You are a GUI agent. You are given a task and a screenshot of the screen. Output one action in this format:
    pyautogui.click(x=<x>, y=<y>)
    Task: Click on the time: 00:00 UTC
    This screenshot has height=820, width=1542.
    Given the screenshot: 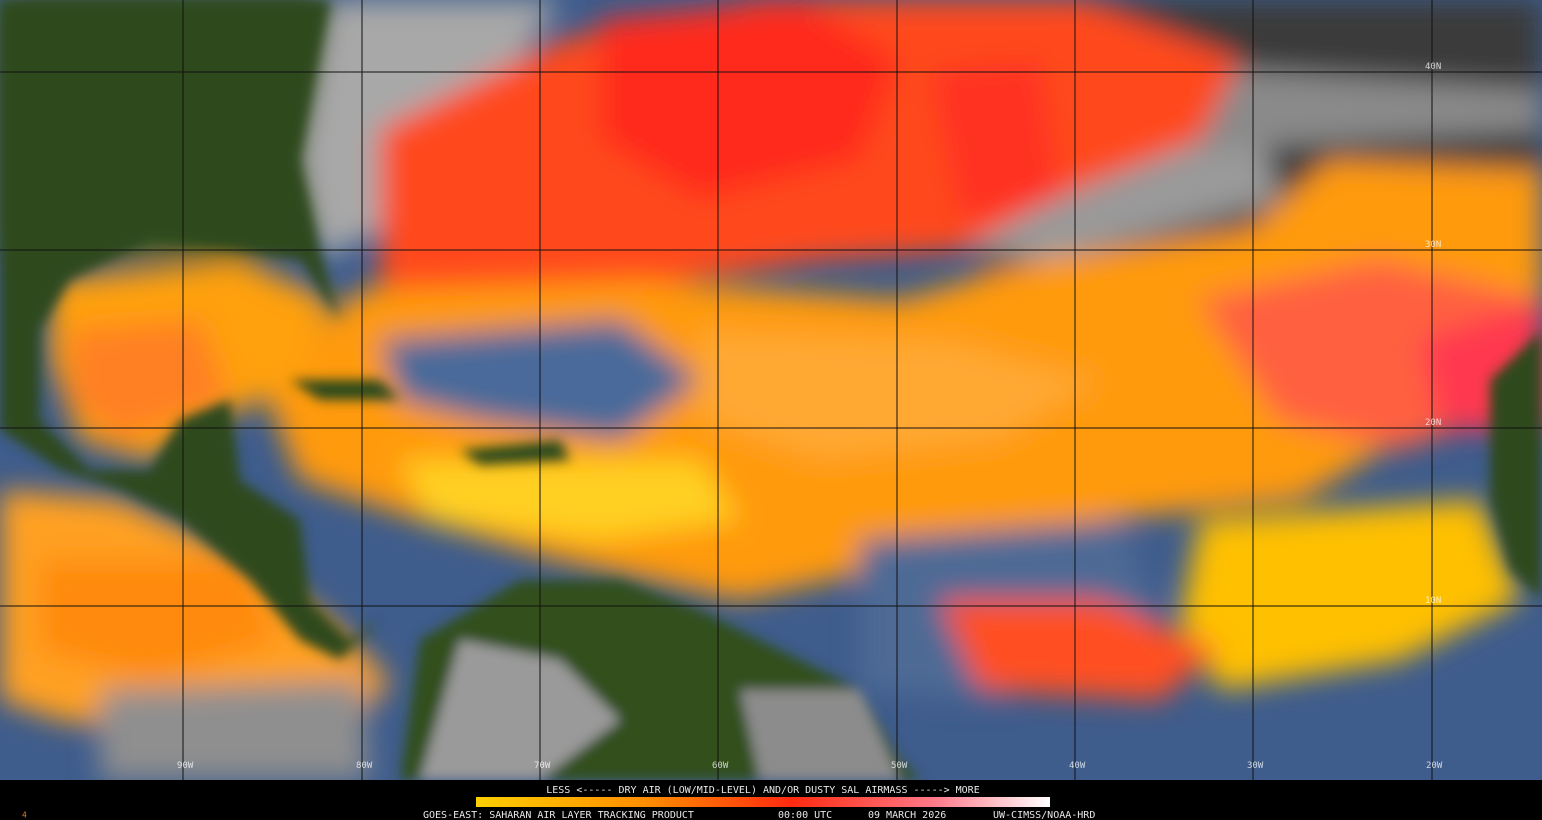 What is the action you would take?
    pyautogui.click(x=805, y=815)
    